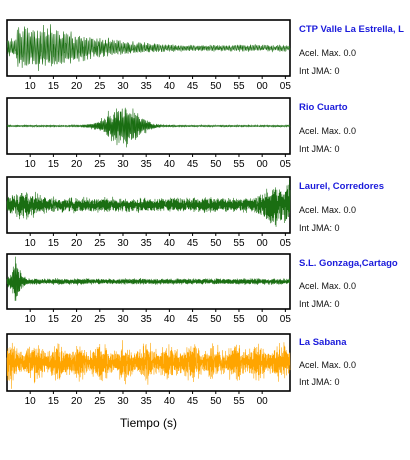  I want to click on int-jma-5: Int JMA: 0, so click(319, 382).